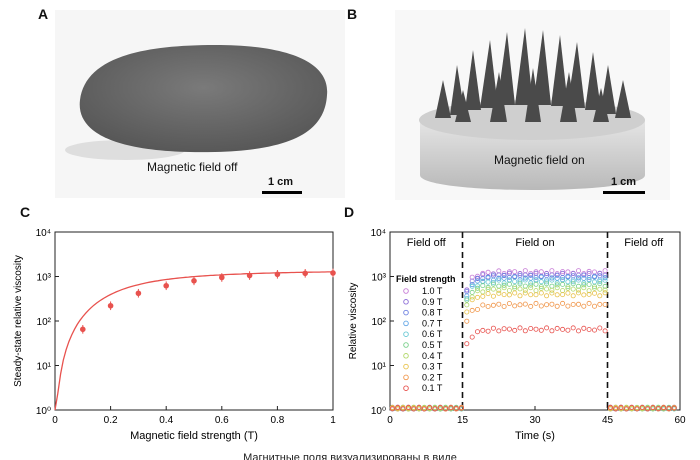 The image size is (700, 460). Describe the element at coordinates (463, 420) in the screenshot. I see `chart-d-xtick-label: 15` at that location.